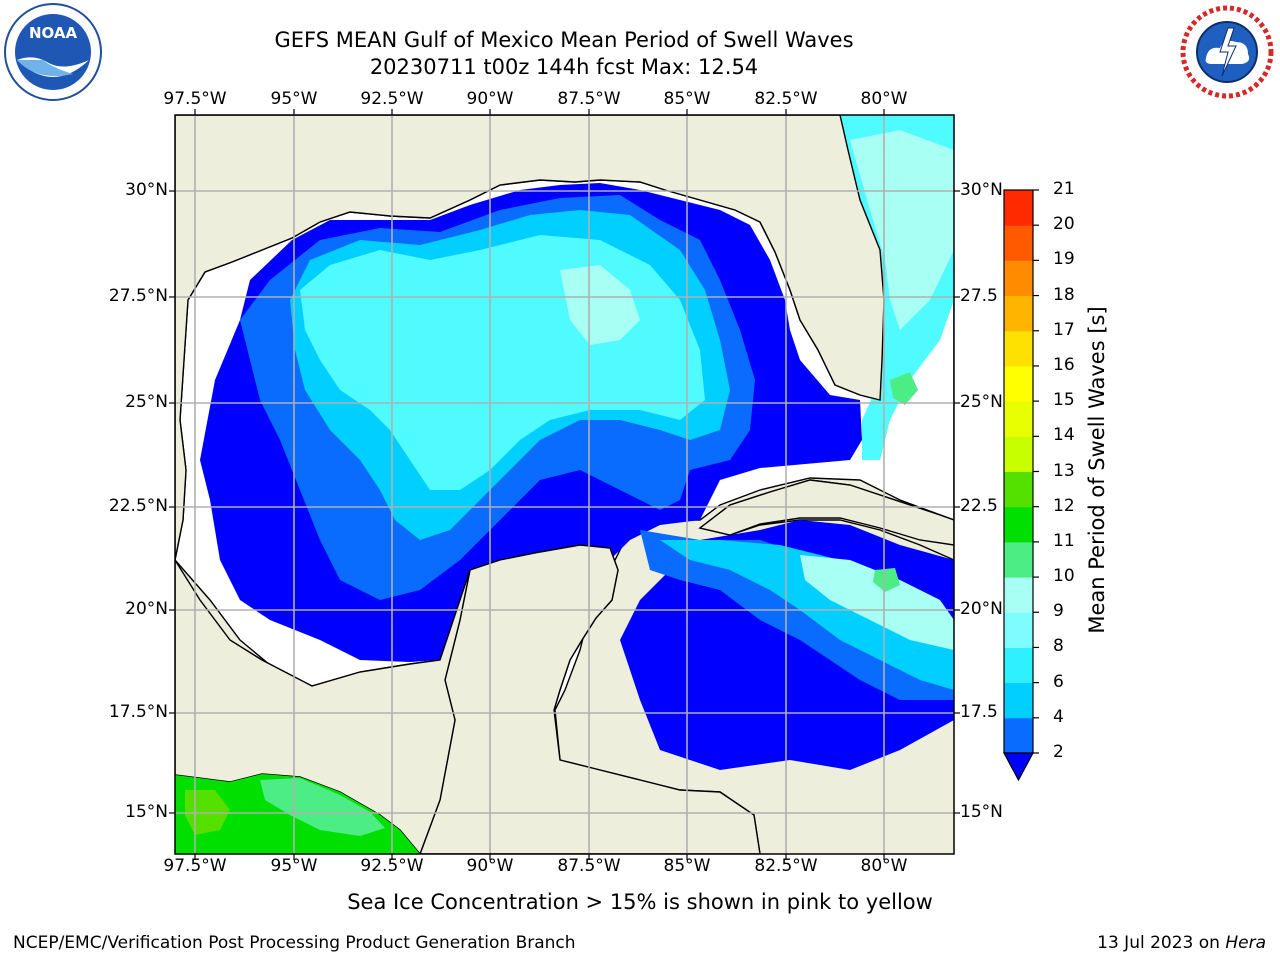 Image resolution: width=1280 pixels, height=960 pixels. I want to click on lon-label-top: 97.5°W, so click(195, 99).